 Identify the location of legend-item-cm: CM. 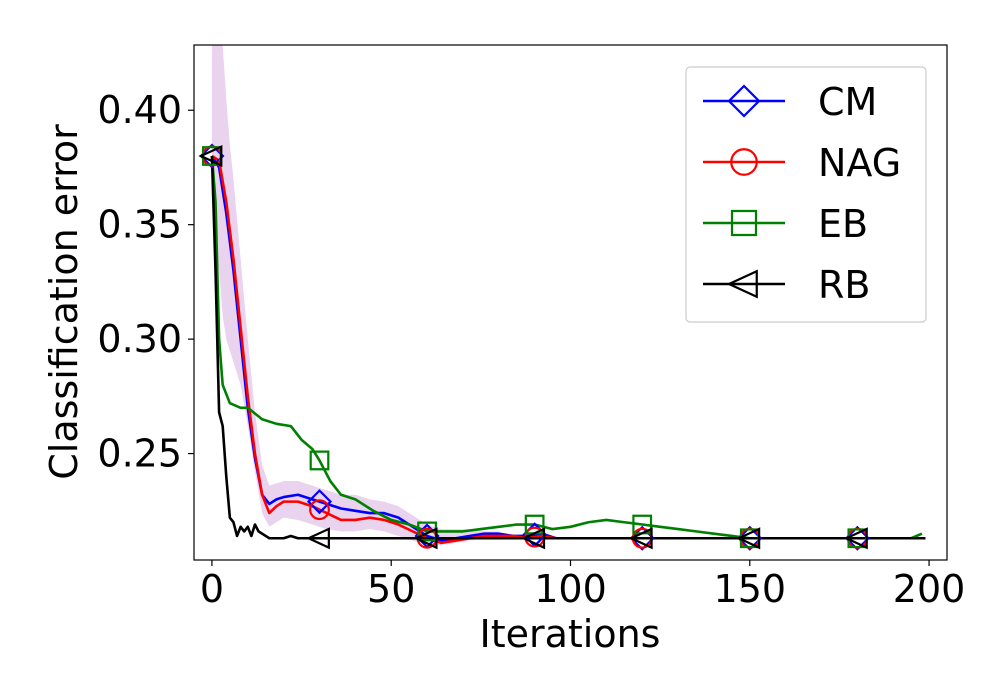
(790, 102).